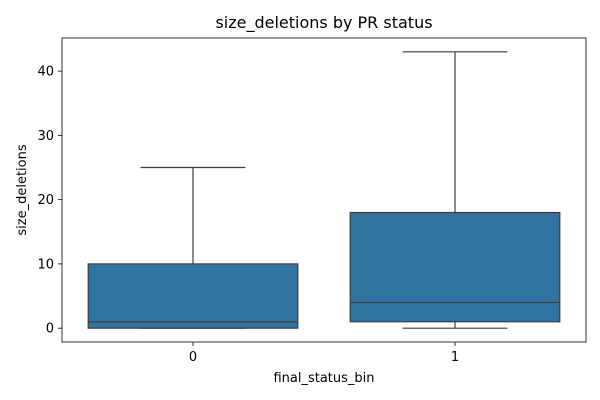  What do you see at coordinates (193, 357) in the screenshot?
I see `x-tick-label: 0` at bounding box center [193, 357].